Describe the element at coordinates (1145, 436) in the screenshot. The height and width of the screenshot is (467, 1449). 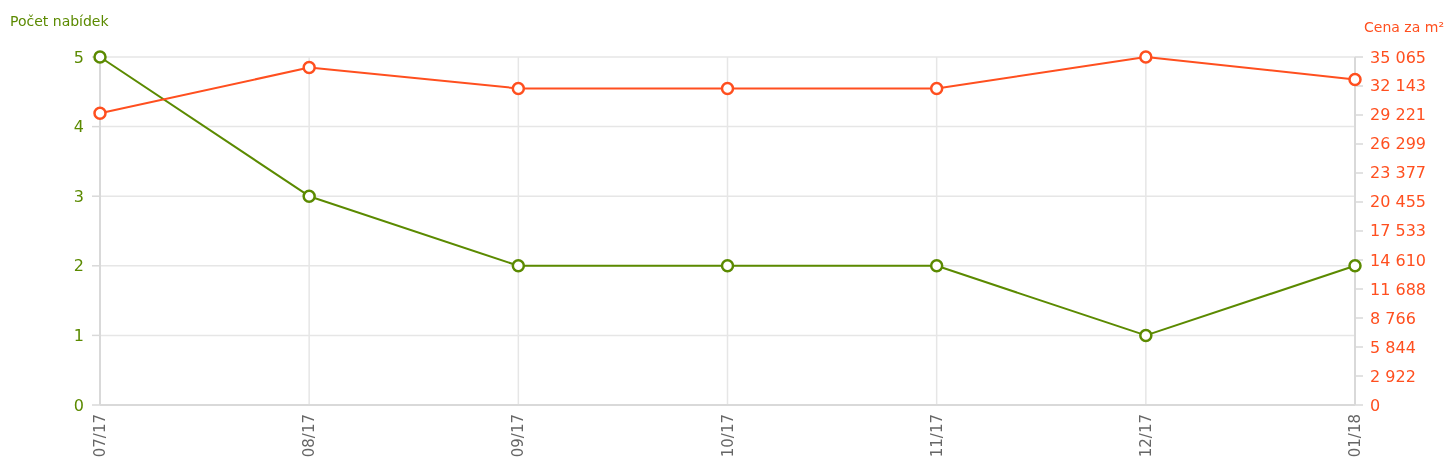
I see `x-tick-label: 12/17` at that location.